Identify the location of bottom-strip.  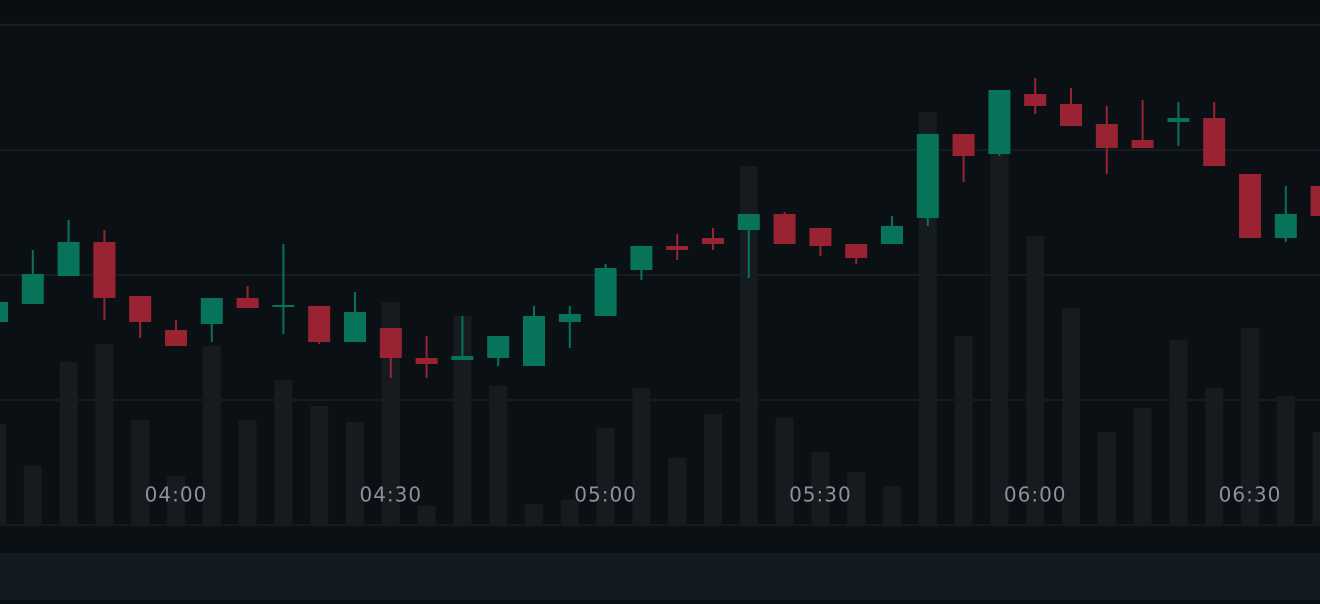
(660, 576).